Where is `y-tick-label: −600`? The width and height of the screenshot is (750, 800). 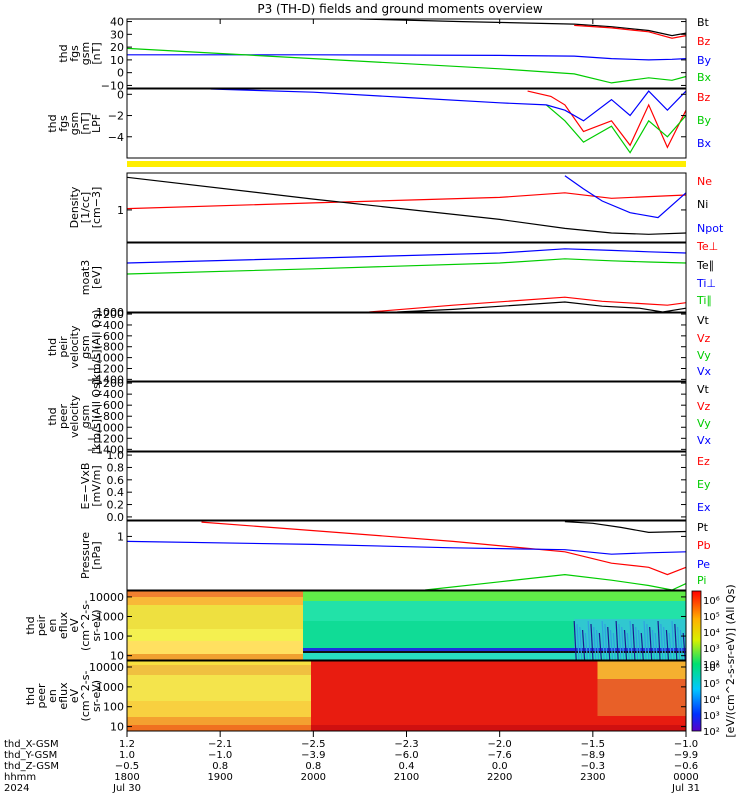 y-tick-label: −600 is located at coordinates (109, 336).